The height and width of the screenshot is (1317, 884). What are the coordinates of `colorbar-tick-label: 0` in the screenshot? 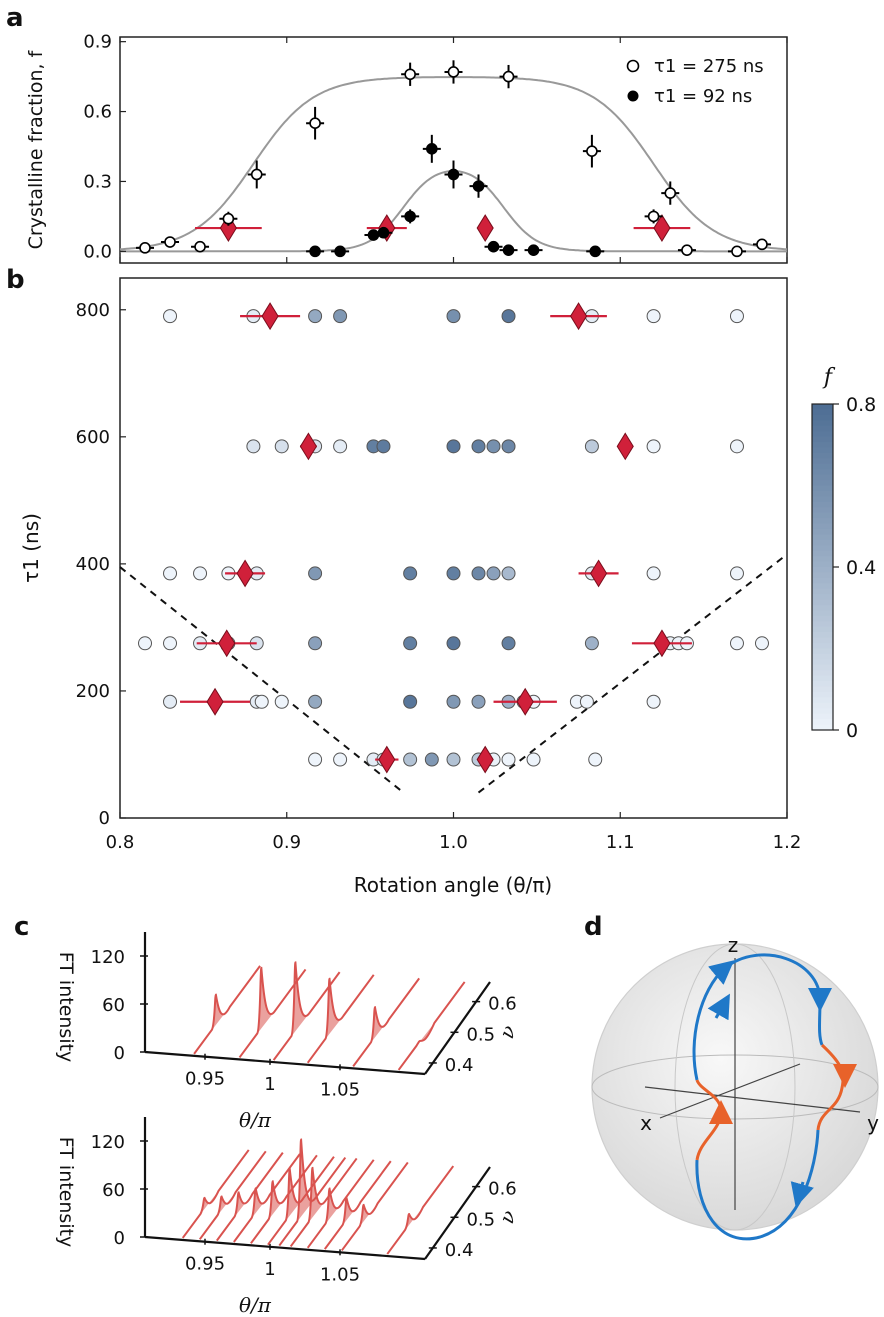 It's located at (852, 731).